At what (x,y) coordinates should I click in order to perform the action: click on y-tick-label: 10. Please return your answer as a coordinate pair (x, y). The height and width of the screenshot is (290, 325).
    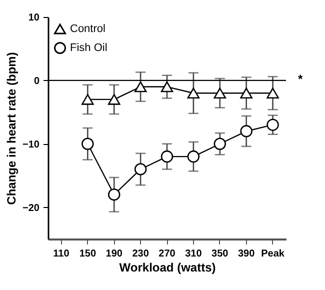
    Looking at the image, I should click on (34, 18).